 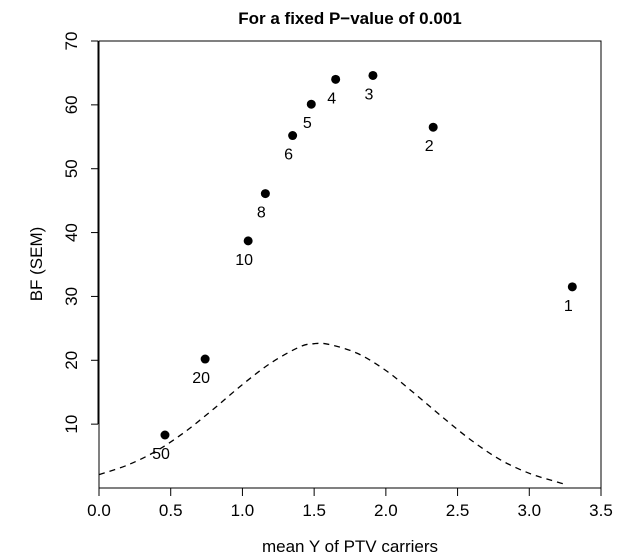 I want to click on x-tick-label: 2.5, so click(x=458, y=510).